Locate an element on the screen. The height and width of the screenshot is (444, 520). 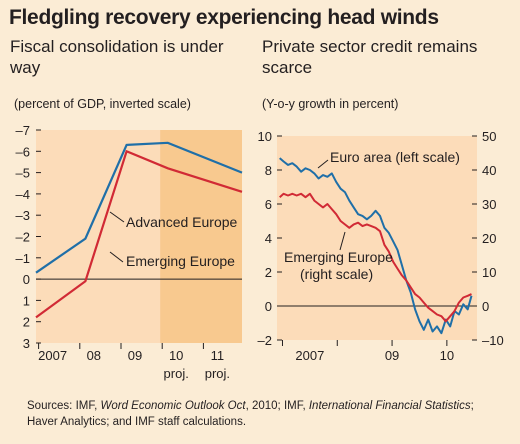
sources-lead: Sources: IMF, is located at coordinates (64, 406).